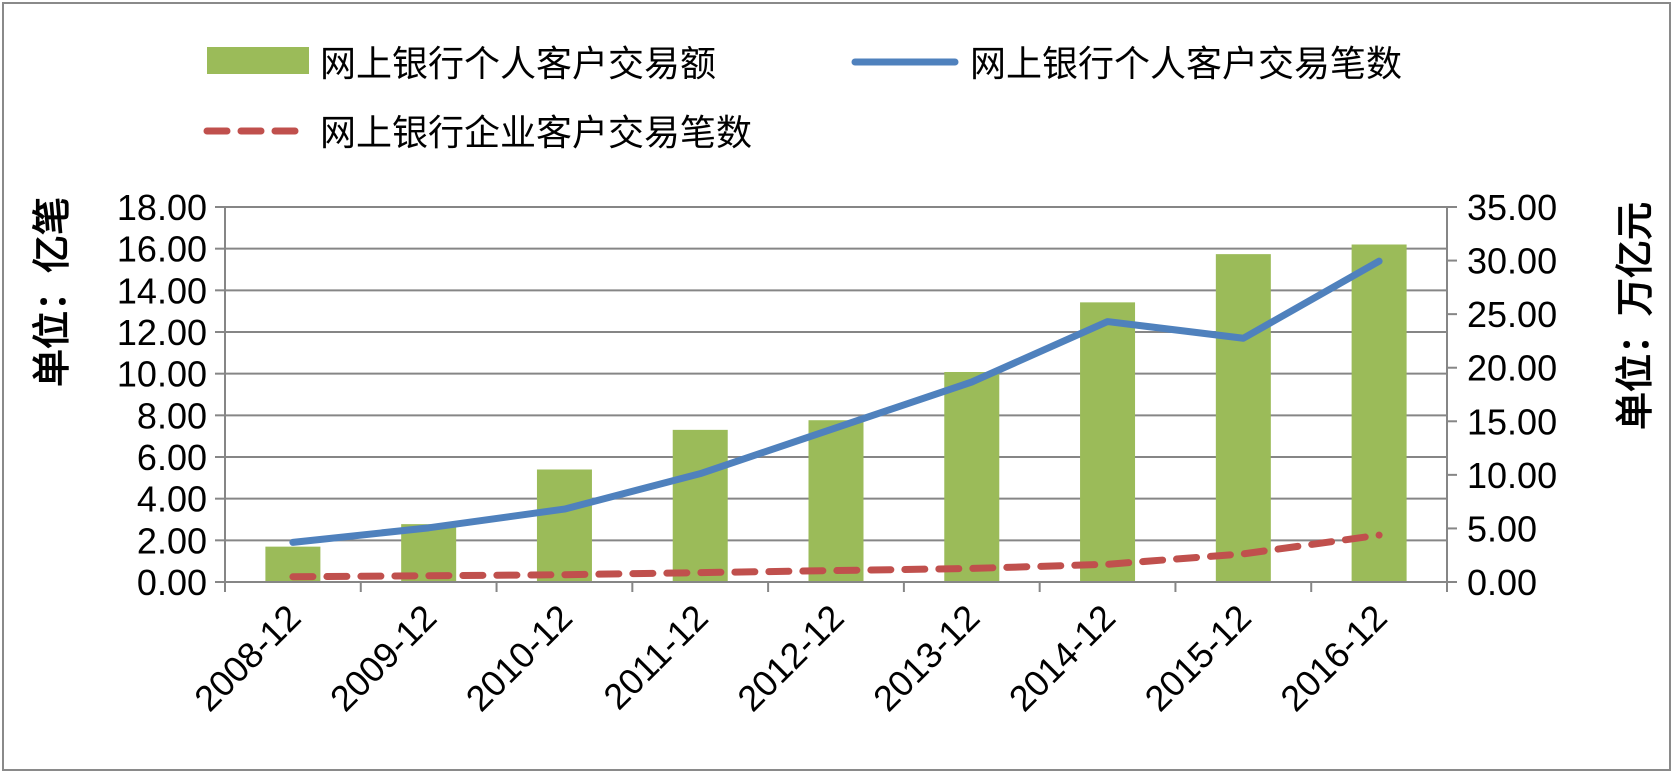 The height and width of the screenshot is (775, 1675). Describe the element at coordinates (536, 133) in the screenshot. I see `legend-label-enterprise-count: 网上银行企业客户交易笔数` at that location.